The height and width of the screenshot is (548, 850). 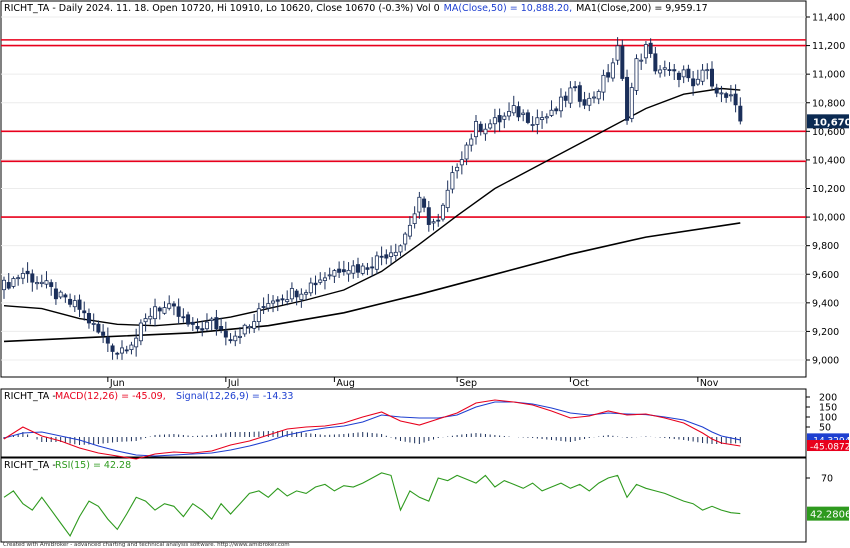 What do you see at coordinates (828, 218) in the screenshot?
I see `price-tick-label: 10,000` at bounding box center [828, 218].